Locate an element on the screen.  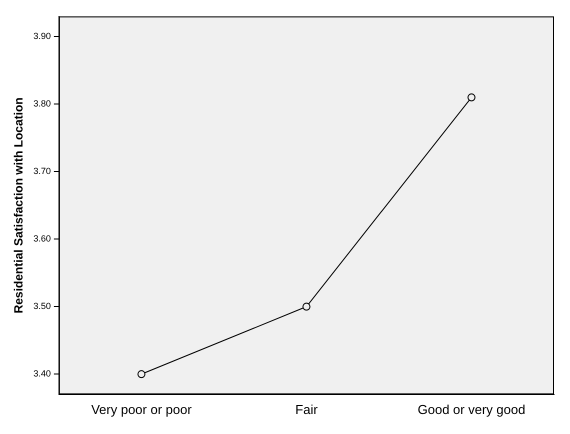
x-tick-label: Fair is located at coordinates (306, 409).